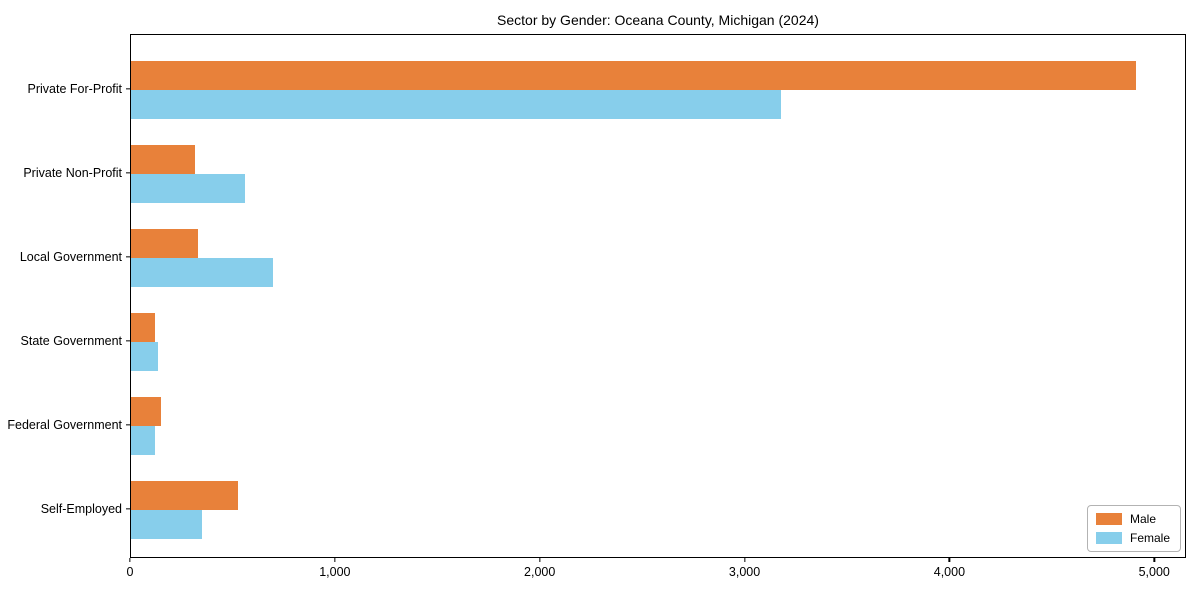 Image resolution: width=1200 pixels, height=600 pixels. What do you see at coordinates (1108, 538) in the screenshot?
I see `legend-swatch-female` at bounding box center [1108, 538].